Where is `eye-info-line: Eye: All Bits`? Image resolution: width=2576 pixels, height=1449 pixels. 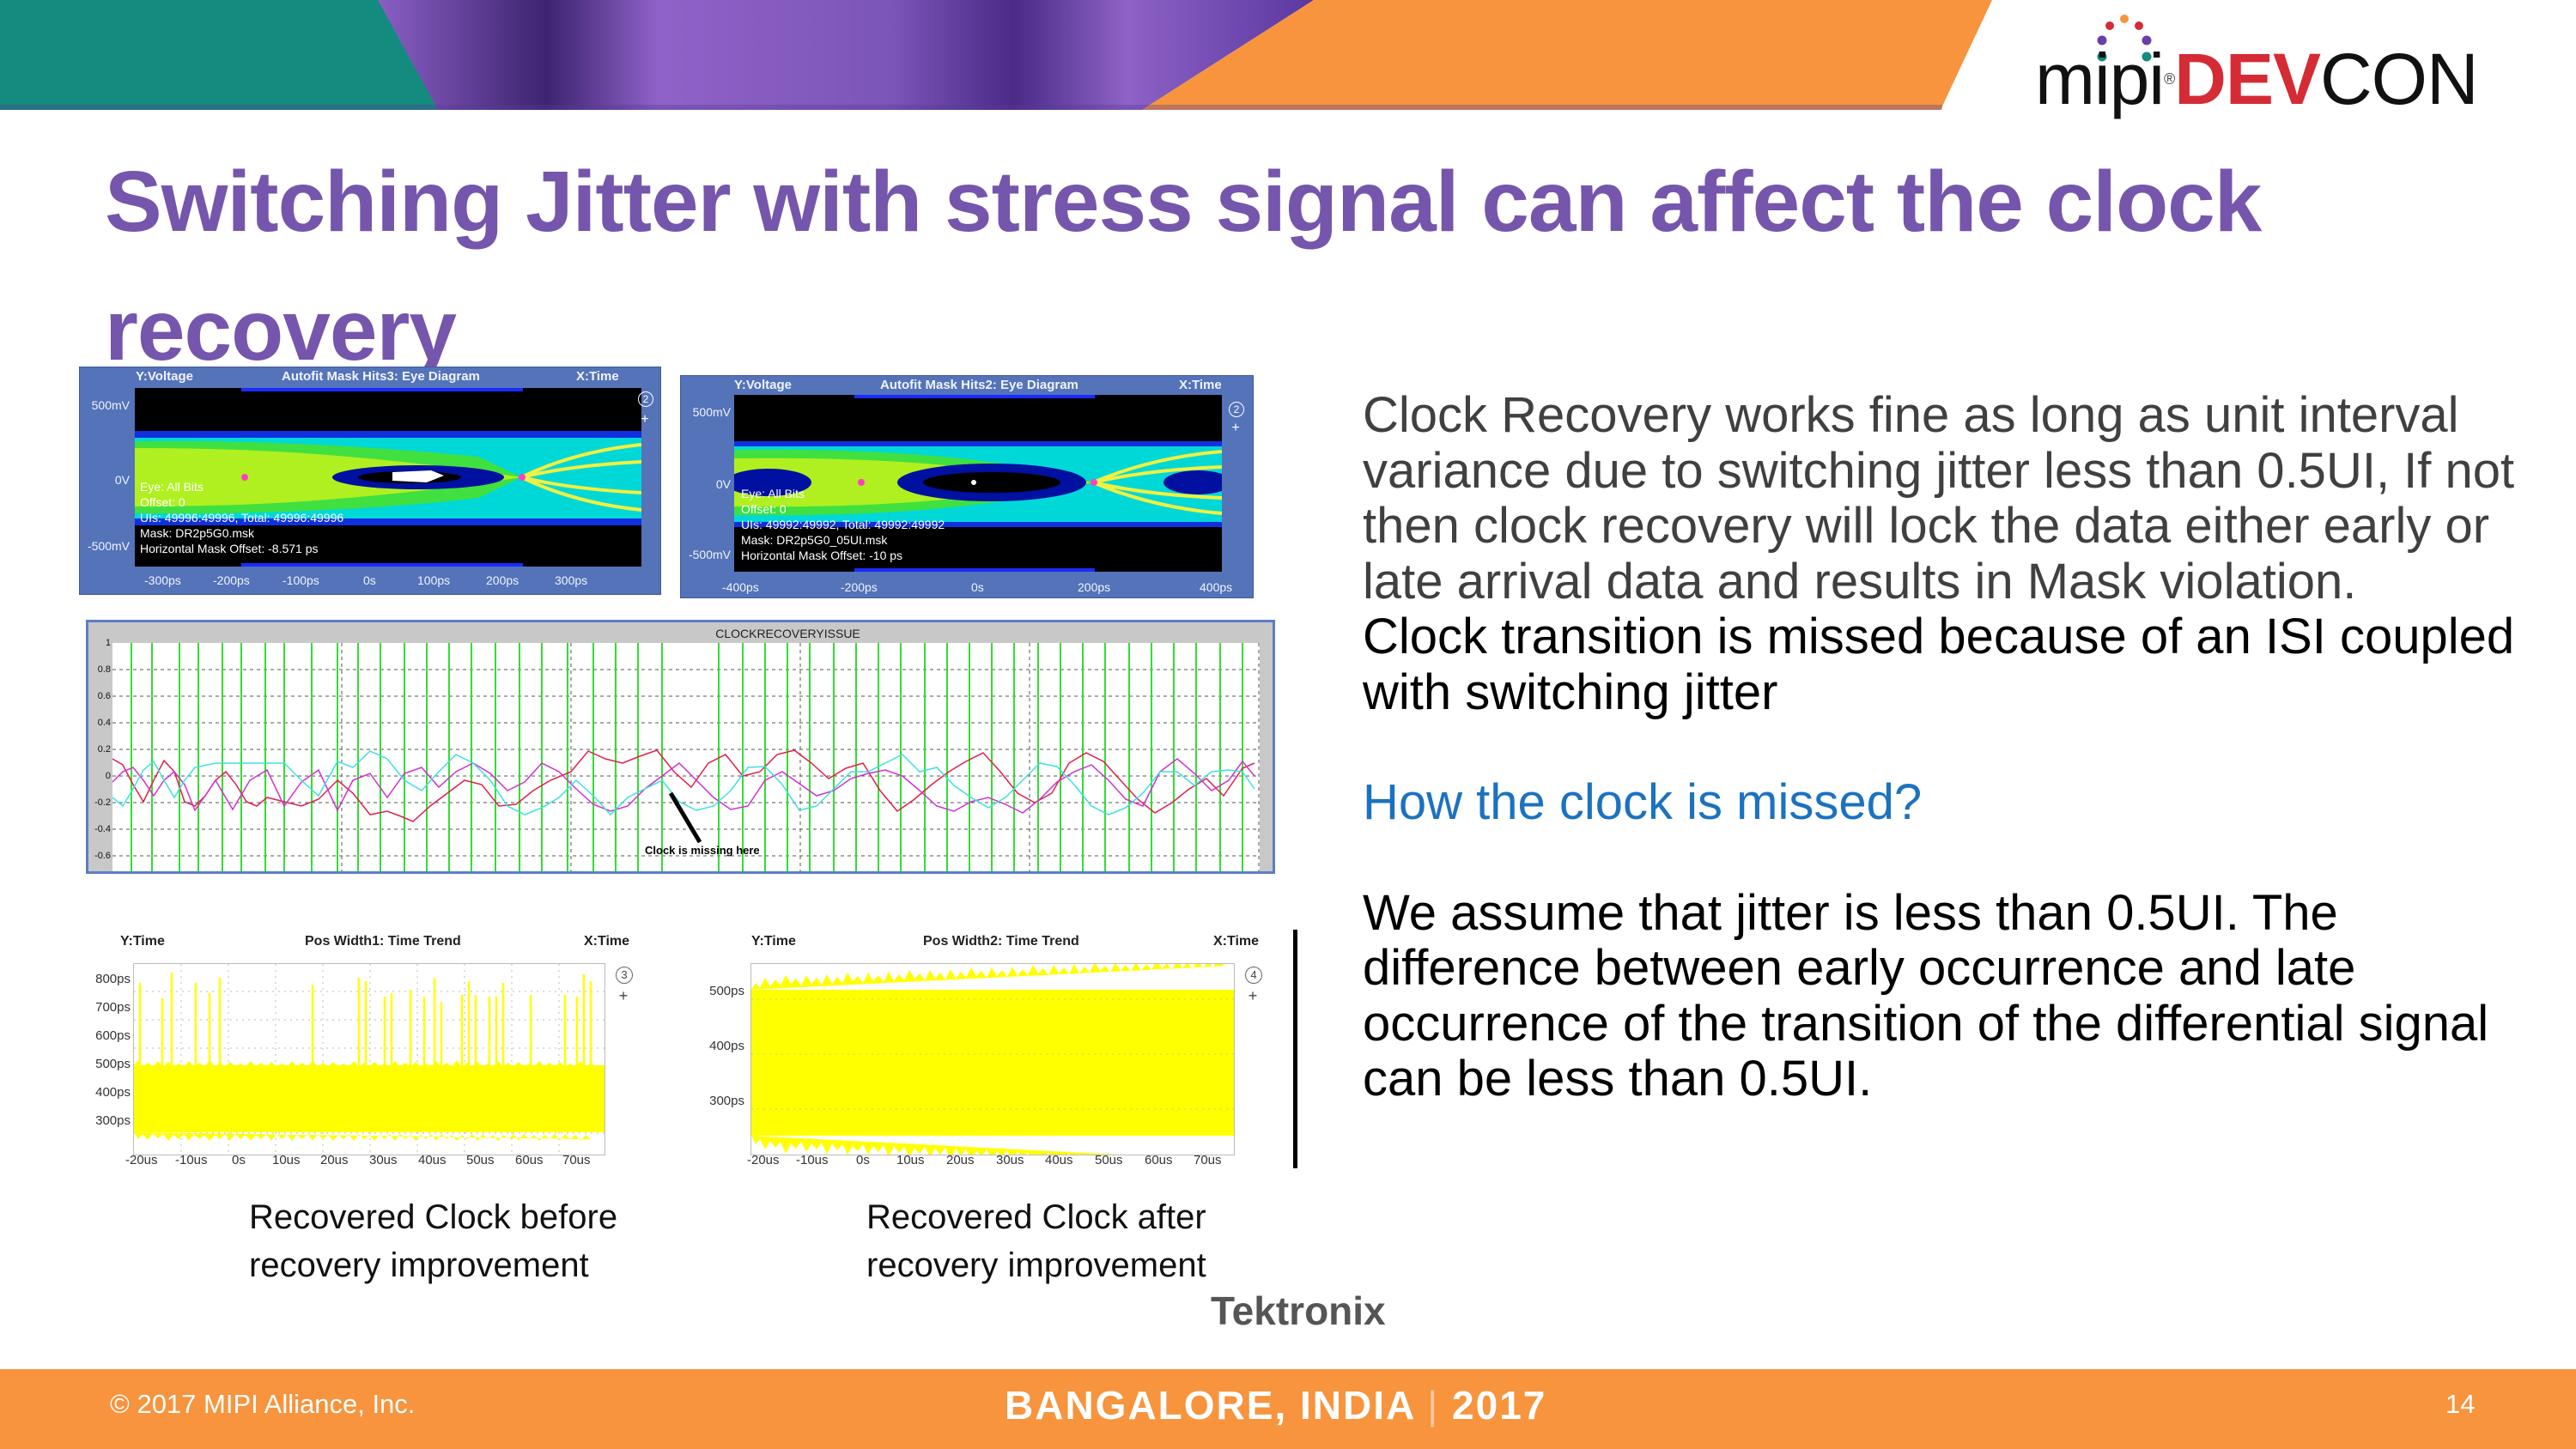
eye-info-line: Eye: All Bits is located at coordinates (172, 487).